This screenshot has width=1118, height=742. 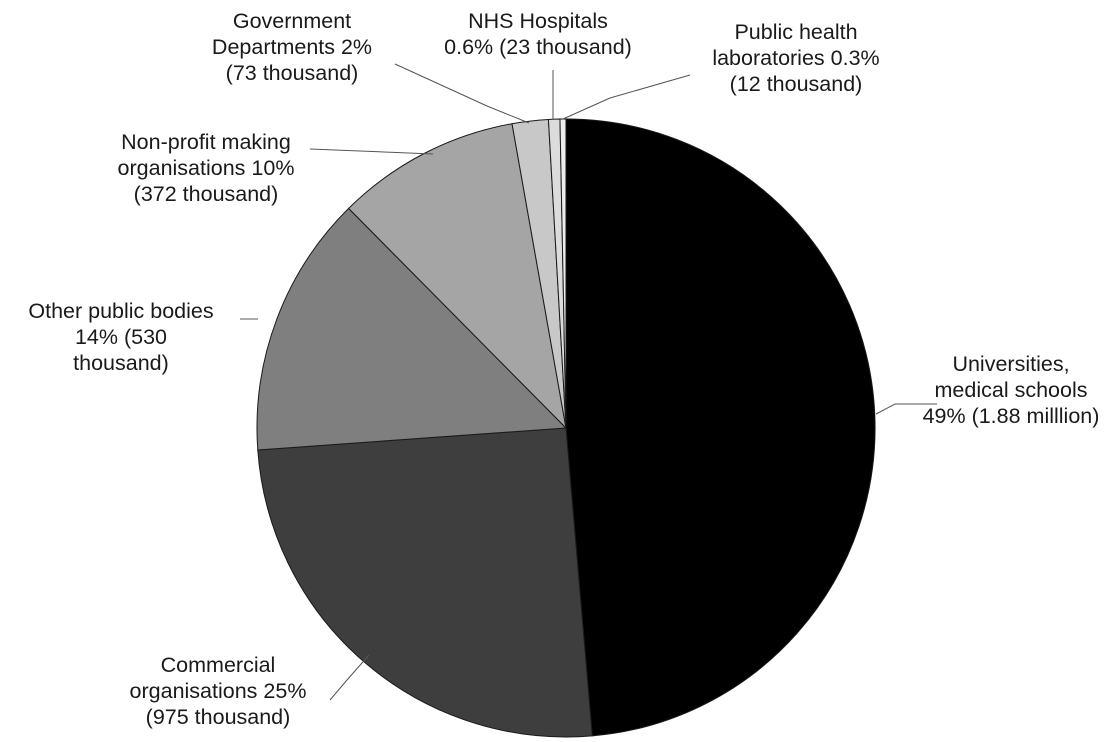 I want to click on slice-label-line: Government, so click(x=292, y=21).